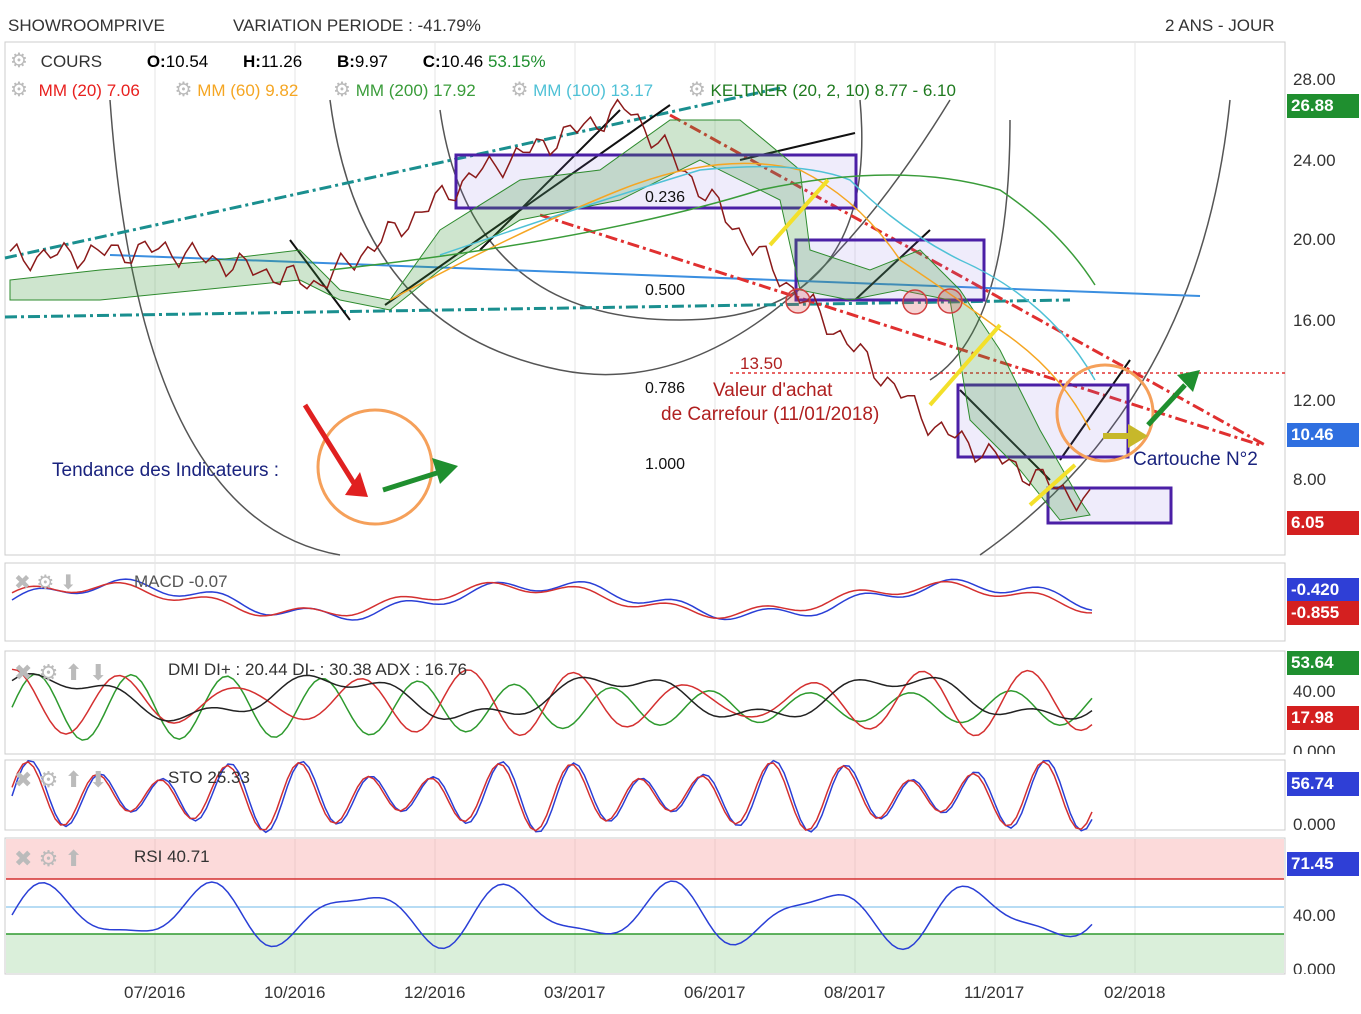  What do you see at coordinates (1314, 239) in the screenshot?
I see `price-tick: 20.00` at bounding box center [1314, 239].